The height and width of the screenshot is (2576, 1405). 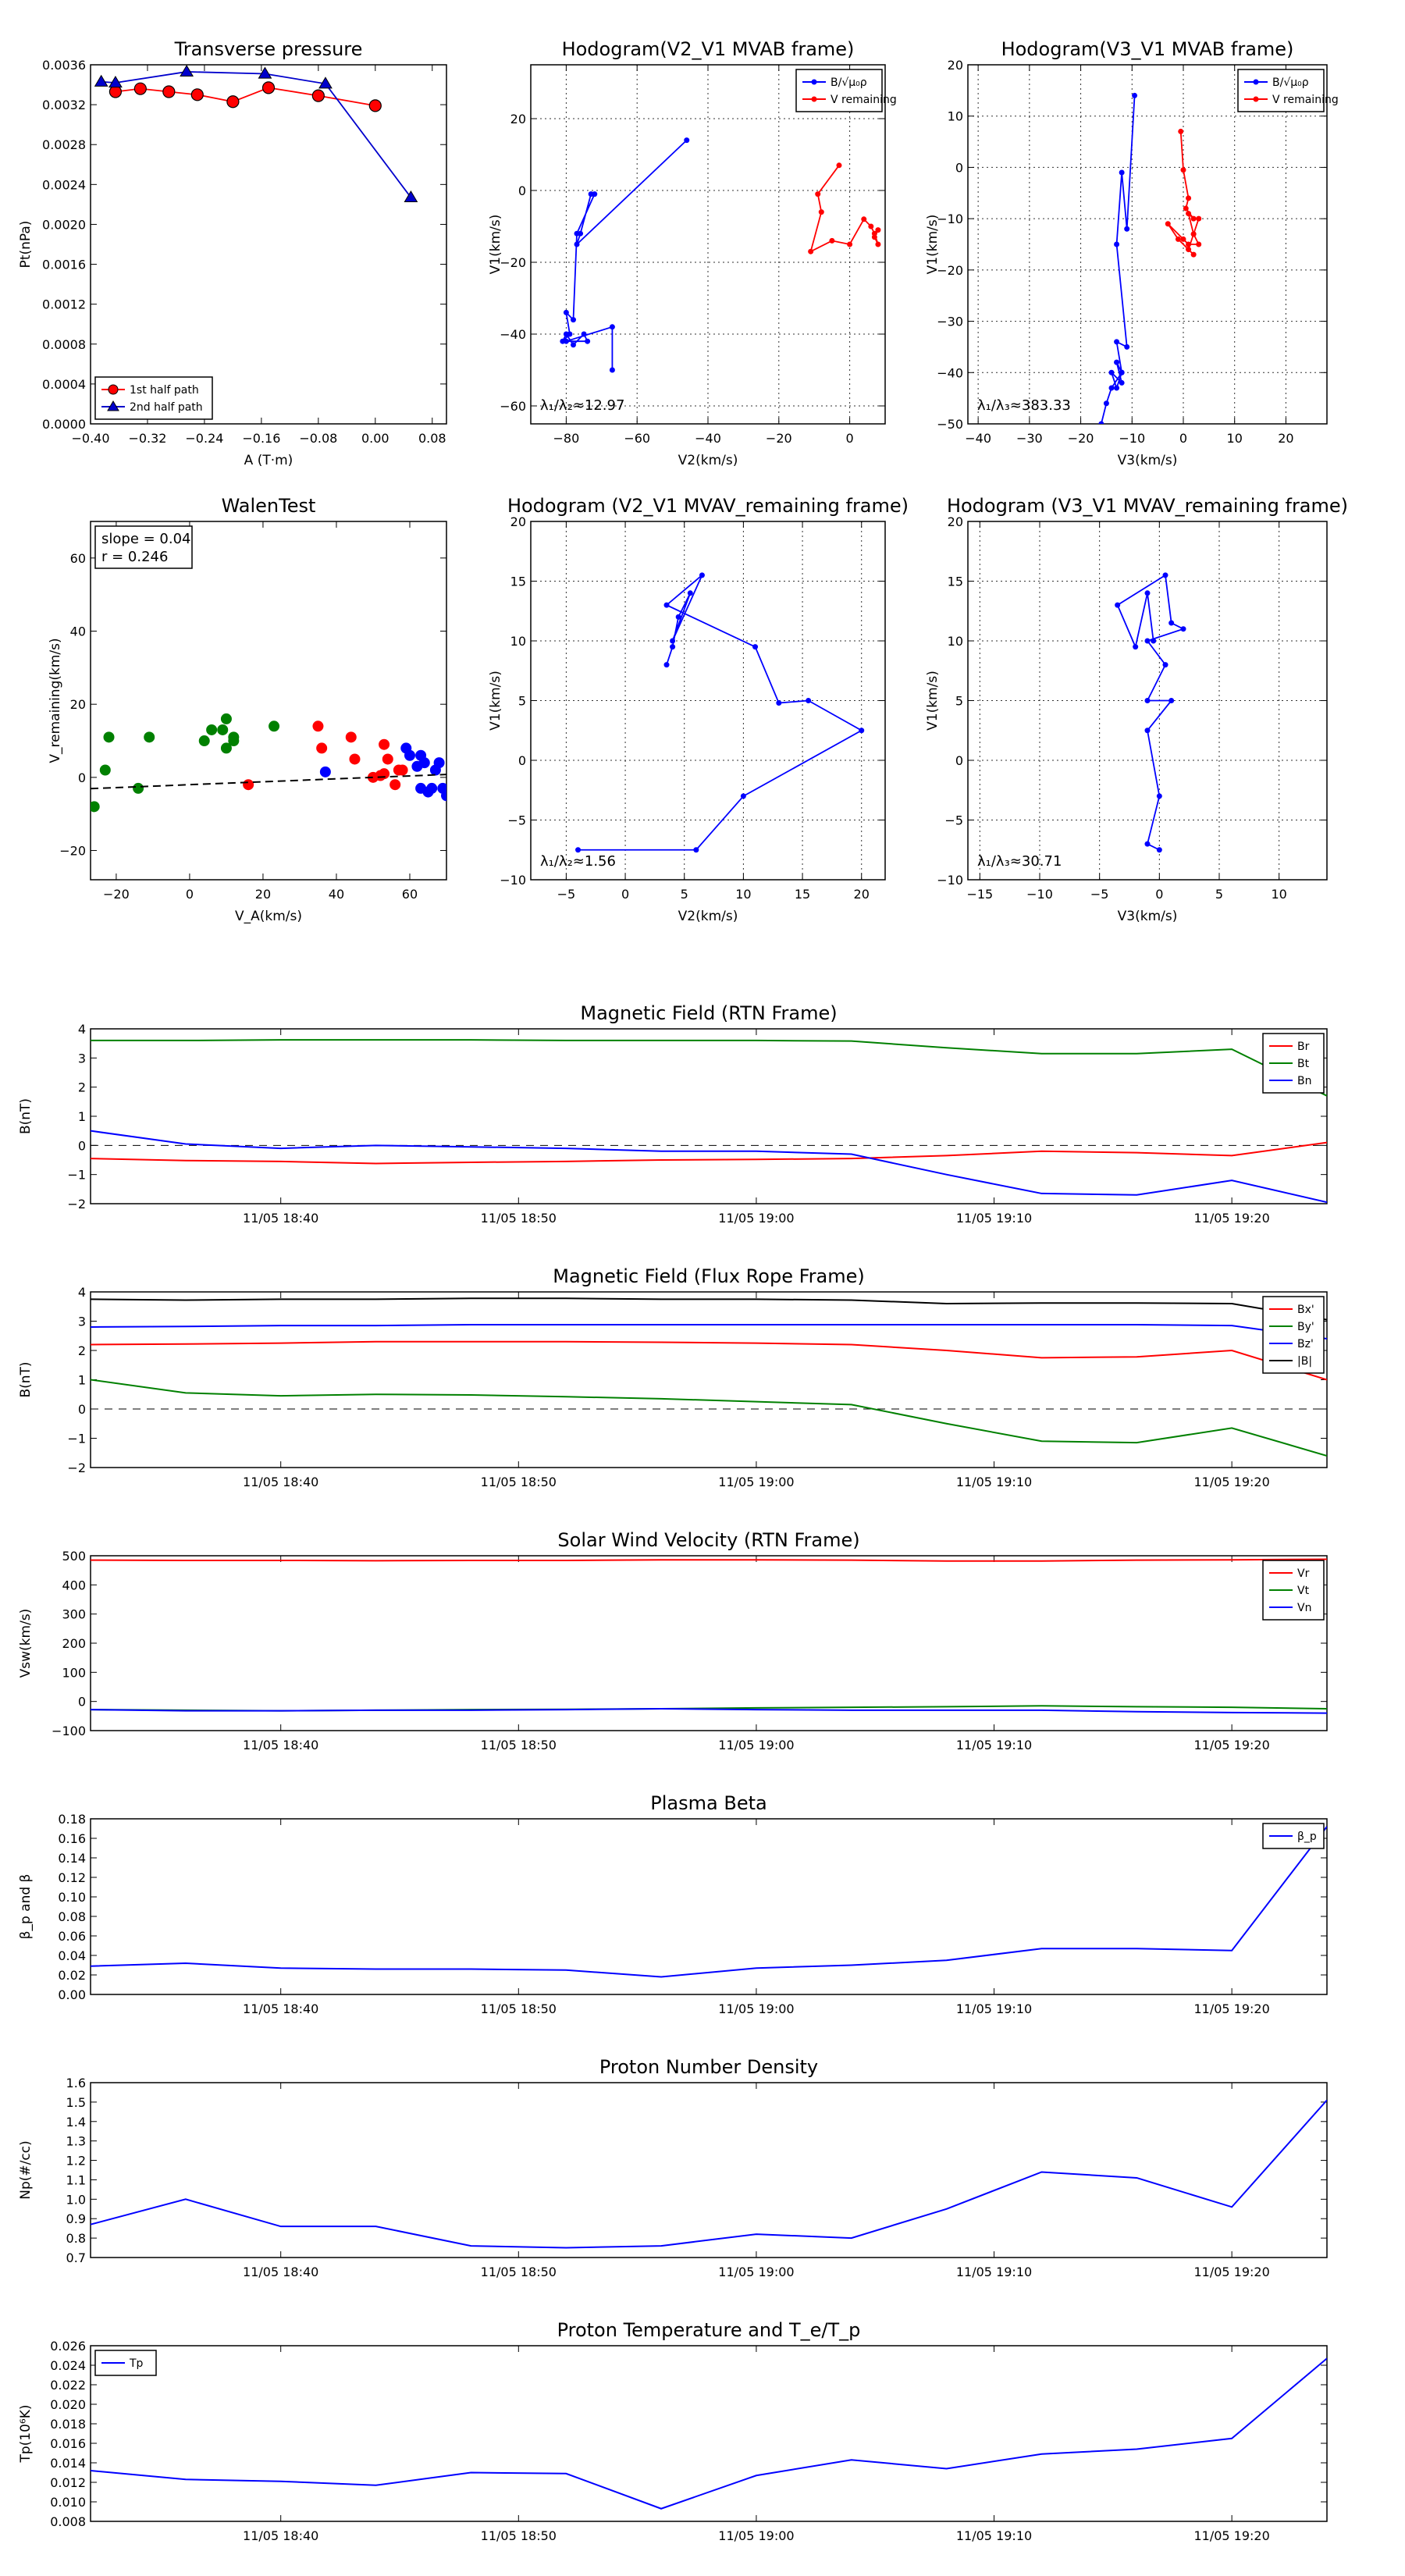 I want to click on h2-ylabel: V1(km/s), so click(x=933, y=245).